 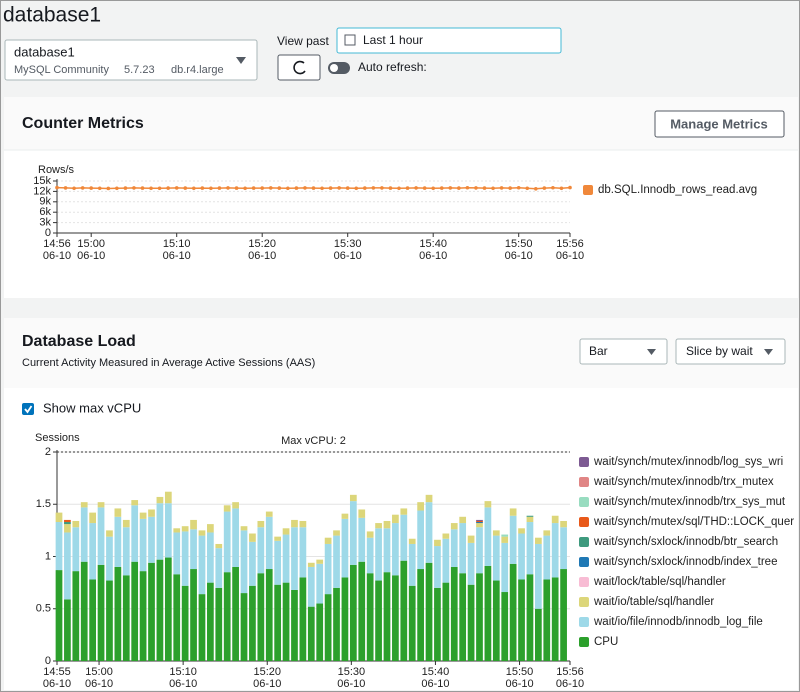 I want to click on button-label: Manage Metrics, so click(x=719, y=123).